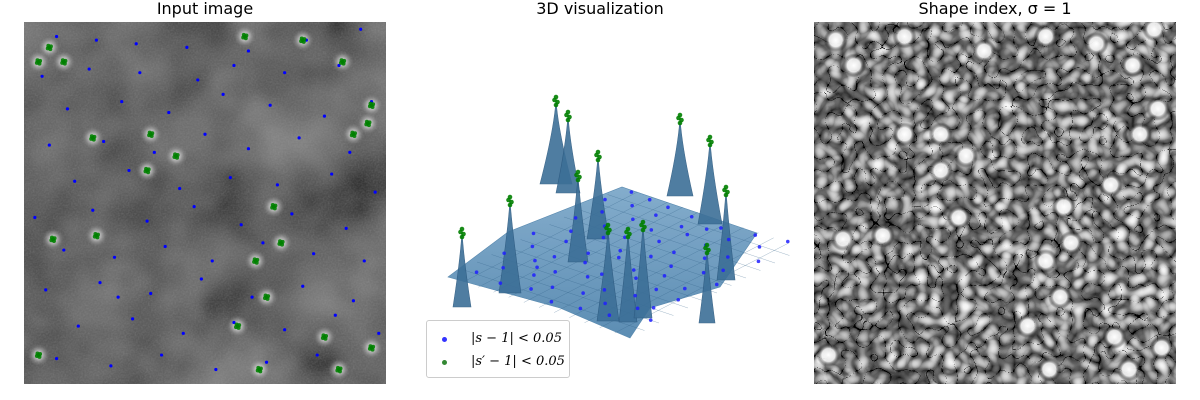 Image resolution: width=1200 pixels, height=400 pixels. I want to click on surface-peak, so click(710, 182).